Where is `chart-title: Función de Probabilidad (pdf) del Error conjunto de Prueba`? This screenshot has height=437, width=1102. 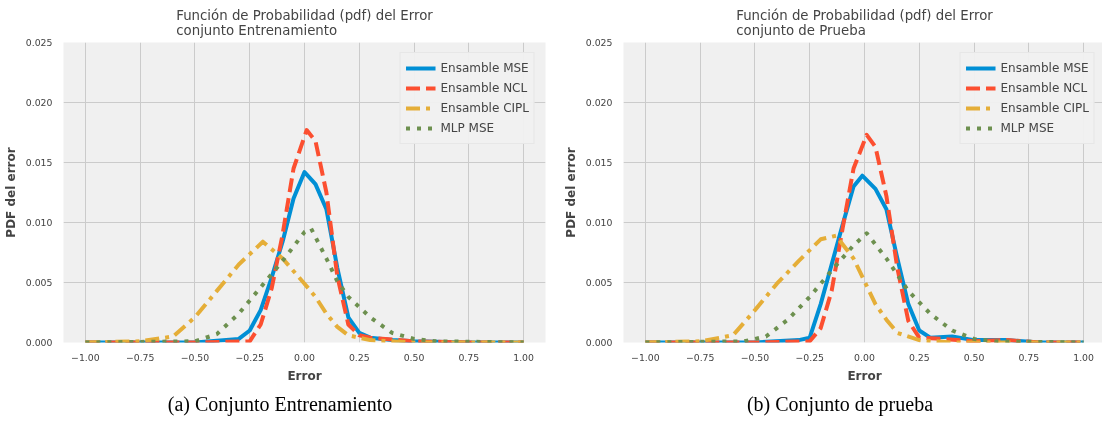 chart-title: Función de Probabilidad (pdf) del Error conjunto de Prueba is located at coordinates (865, 22).